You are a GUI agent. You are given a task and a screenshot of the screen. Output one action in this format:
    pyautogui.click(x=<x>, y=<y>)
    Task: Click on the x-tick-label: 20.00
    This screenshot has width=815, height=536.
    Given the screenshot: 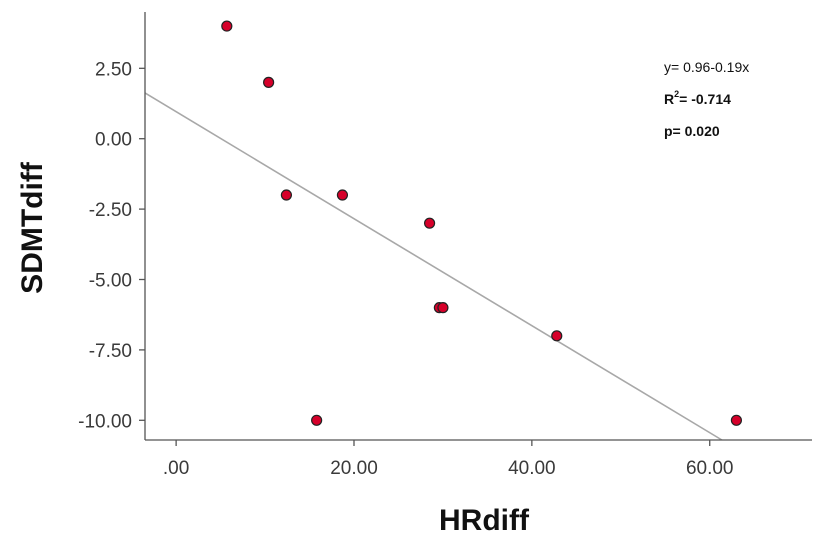 What is the action you would take?
    pyautogui.click(x=354, y=468)
    